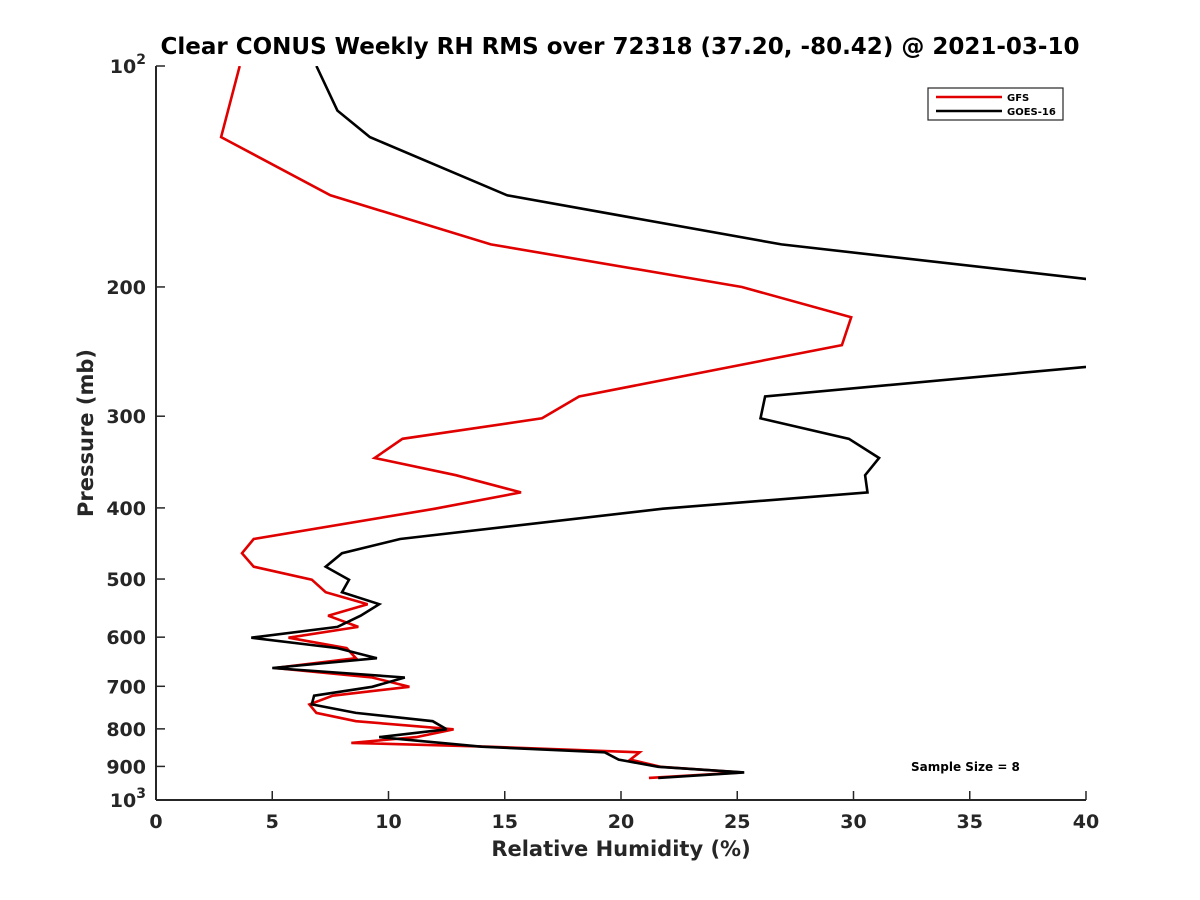  I want to click on y-tick-label: 400, so click(126, 509).